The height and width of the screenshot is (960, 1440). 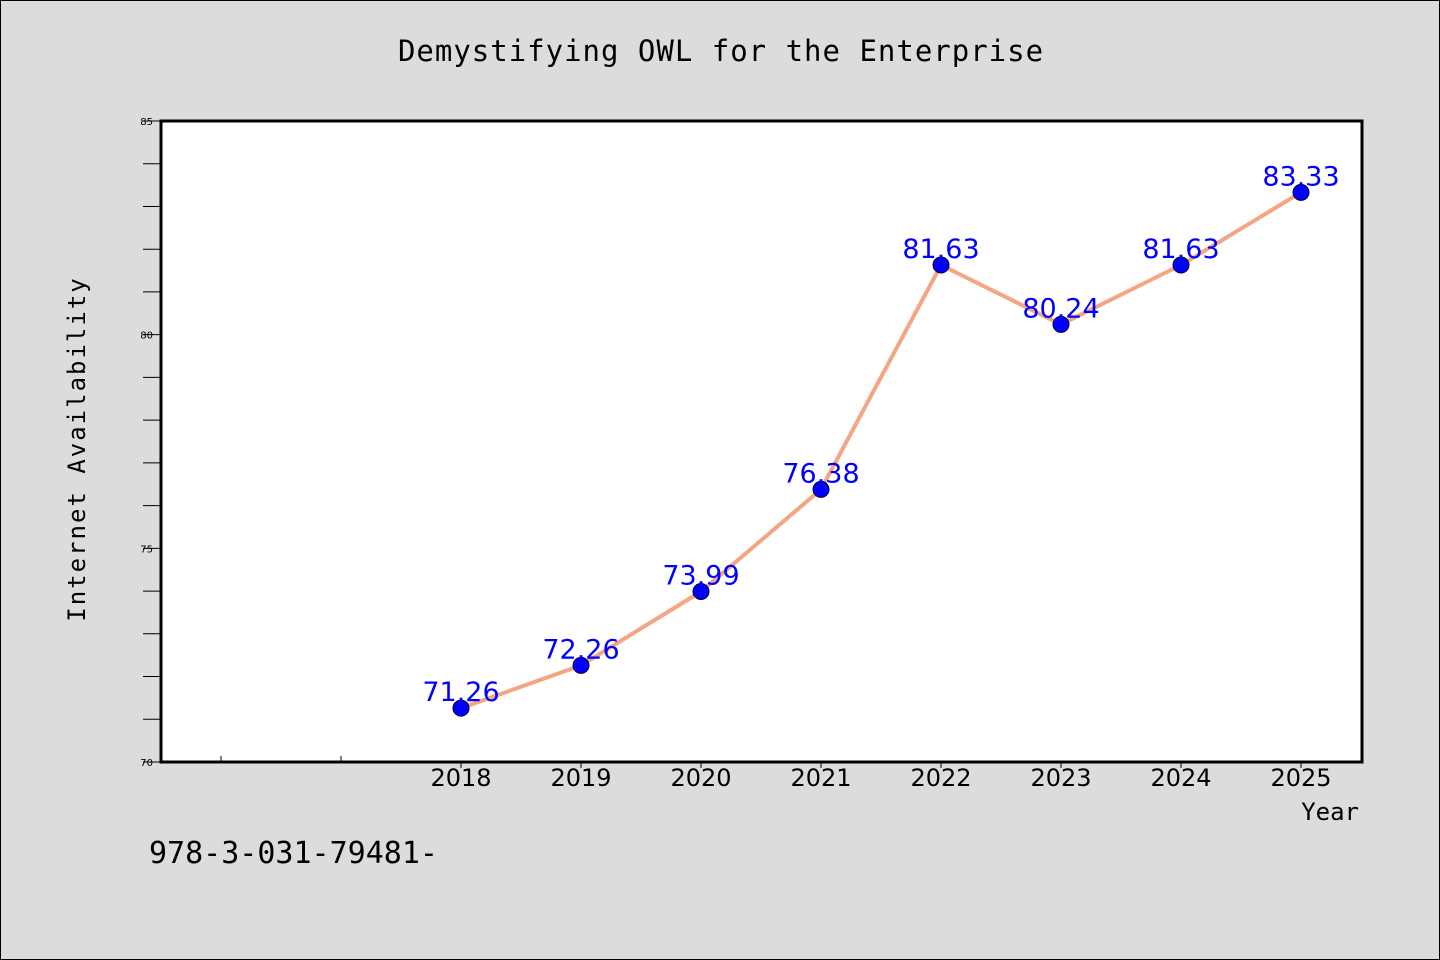 I want to click on x-tick-label: 2018, so click(x=460, y=778).